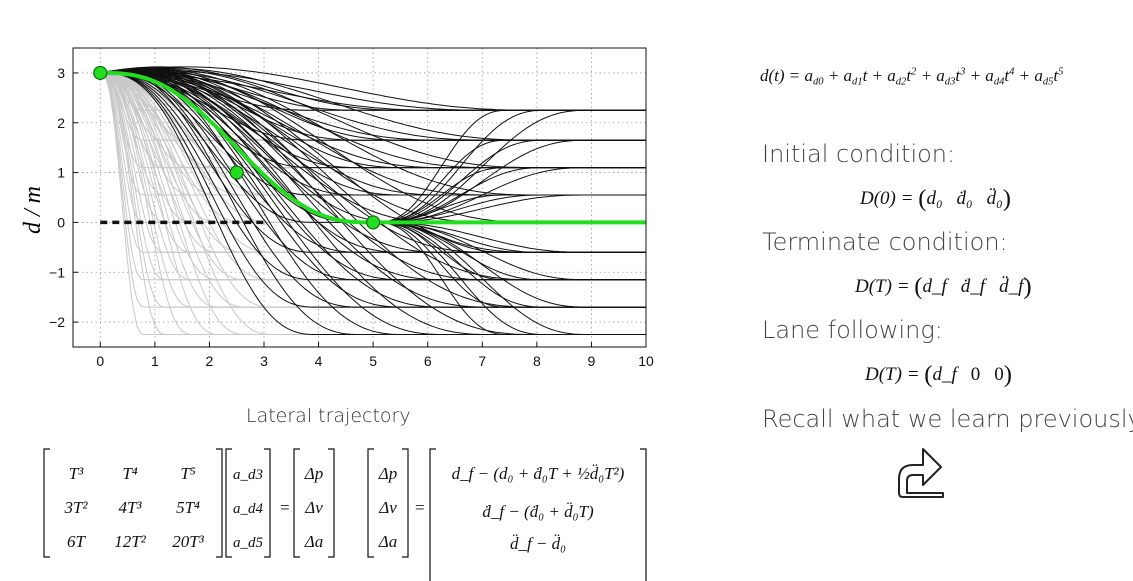 This screenshot has height=581, width=1133. What do you see at coordinates (538, 473) in the screenshot?
I see `def-p: d_f − (d₀ + ḋ₀T + ½d̈₀T²)` at bounding box center [538, 473].